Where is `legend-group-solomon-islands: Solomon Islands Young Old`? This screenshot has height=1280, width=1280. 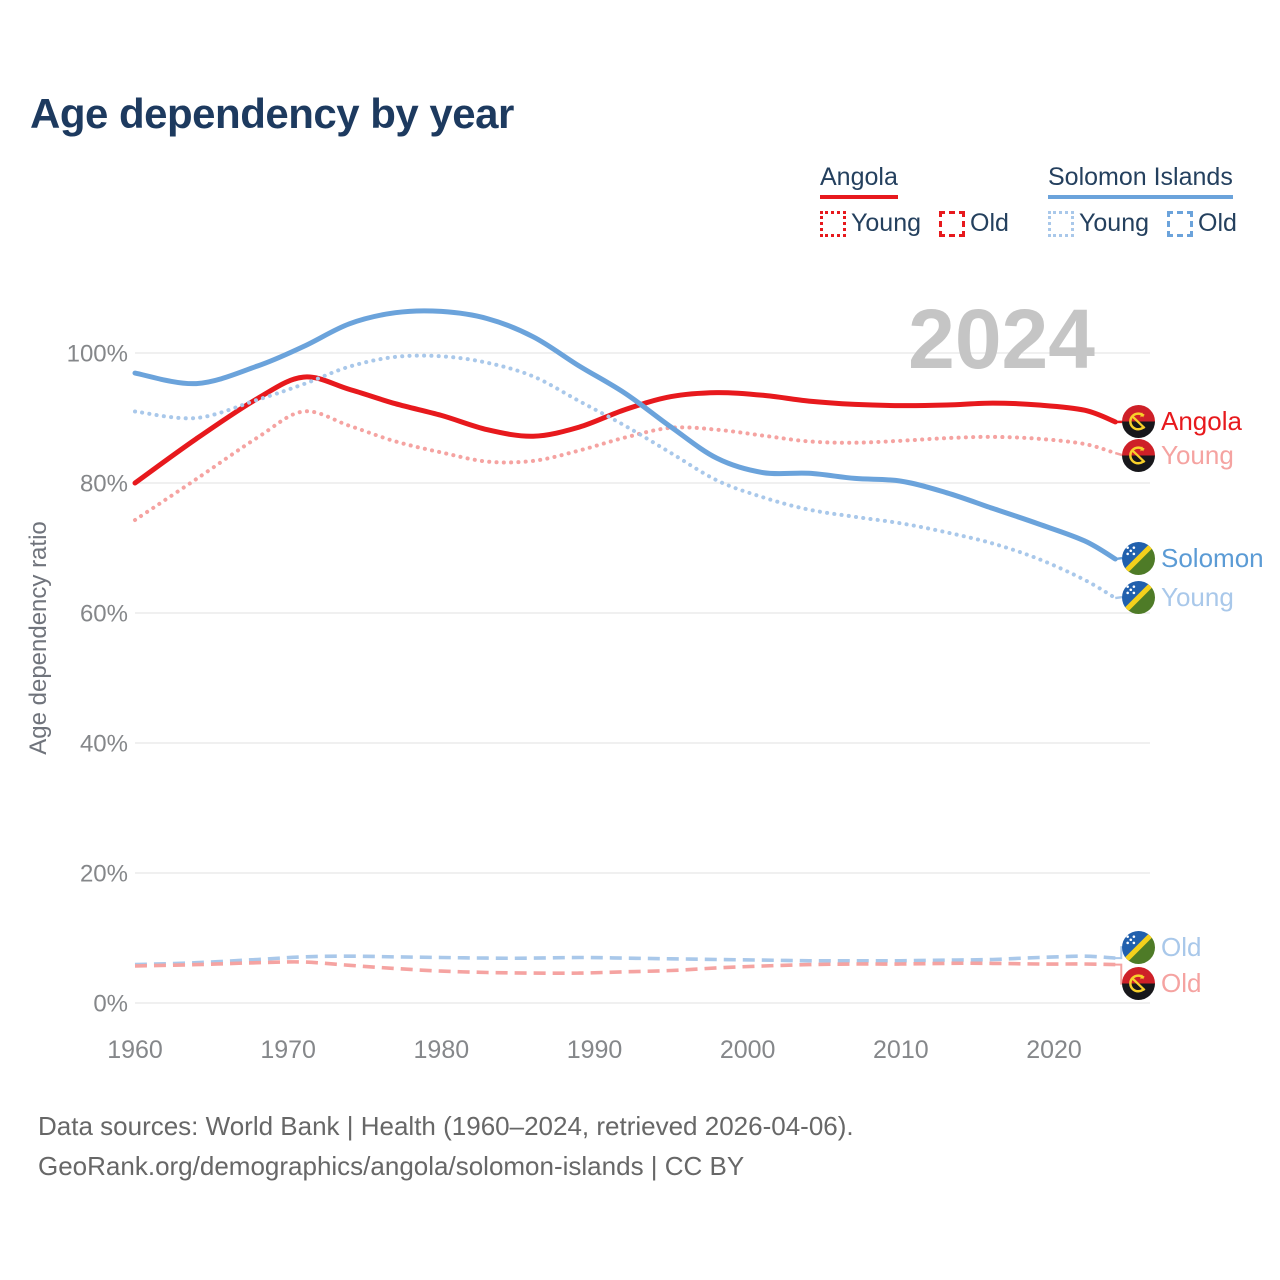 legend-group-solomon-islands: Solomon Islands Young Old is located at coordinates (1142, 200).